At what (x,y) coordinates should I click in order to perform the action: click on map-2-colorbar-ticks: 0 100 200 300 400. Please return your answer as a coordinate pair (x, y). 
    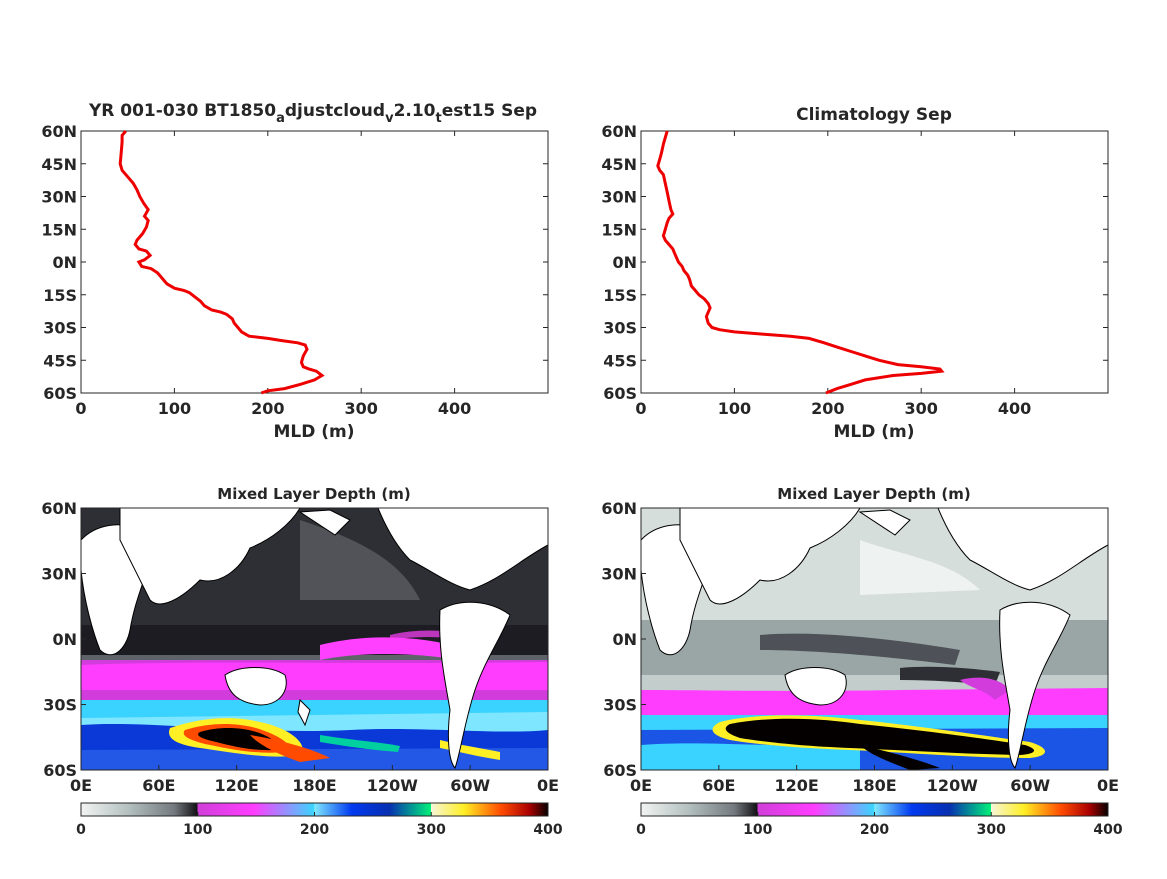
    Looking at the image, I should click on (879, 825).